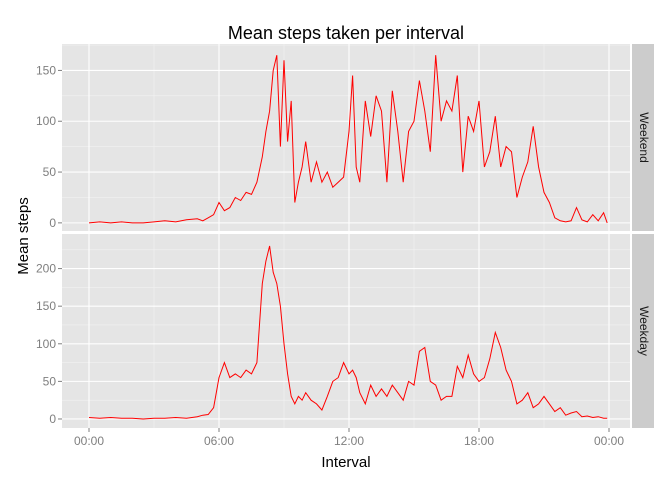  What do you see at coordinates (219, 441) in the screenshot?
I see `tick-label-x: 06:00` at bounding box center [219, 441].